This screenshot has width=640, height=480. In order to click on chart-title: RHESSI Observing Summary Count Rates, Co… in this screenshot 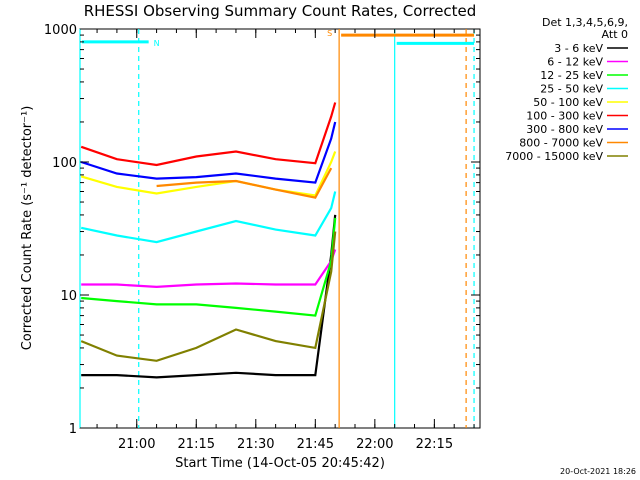, I will do `click(280, 11)`.